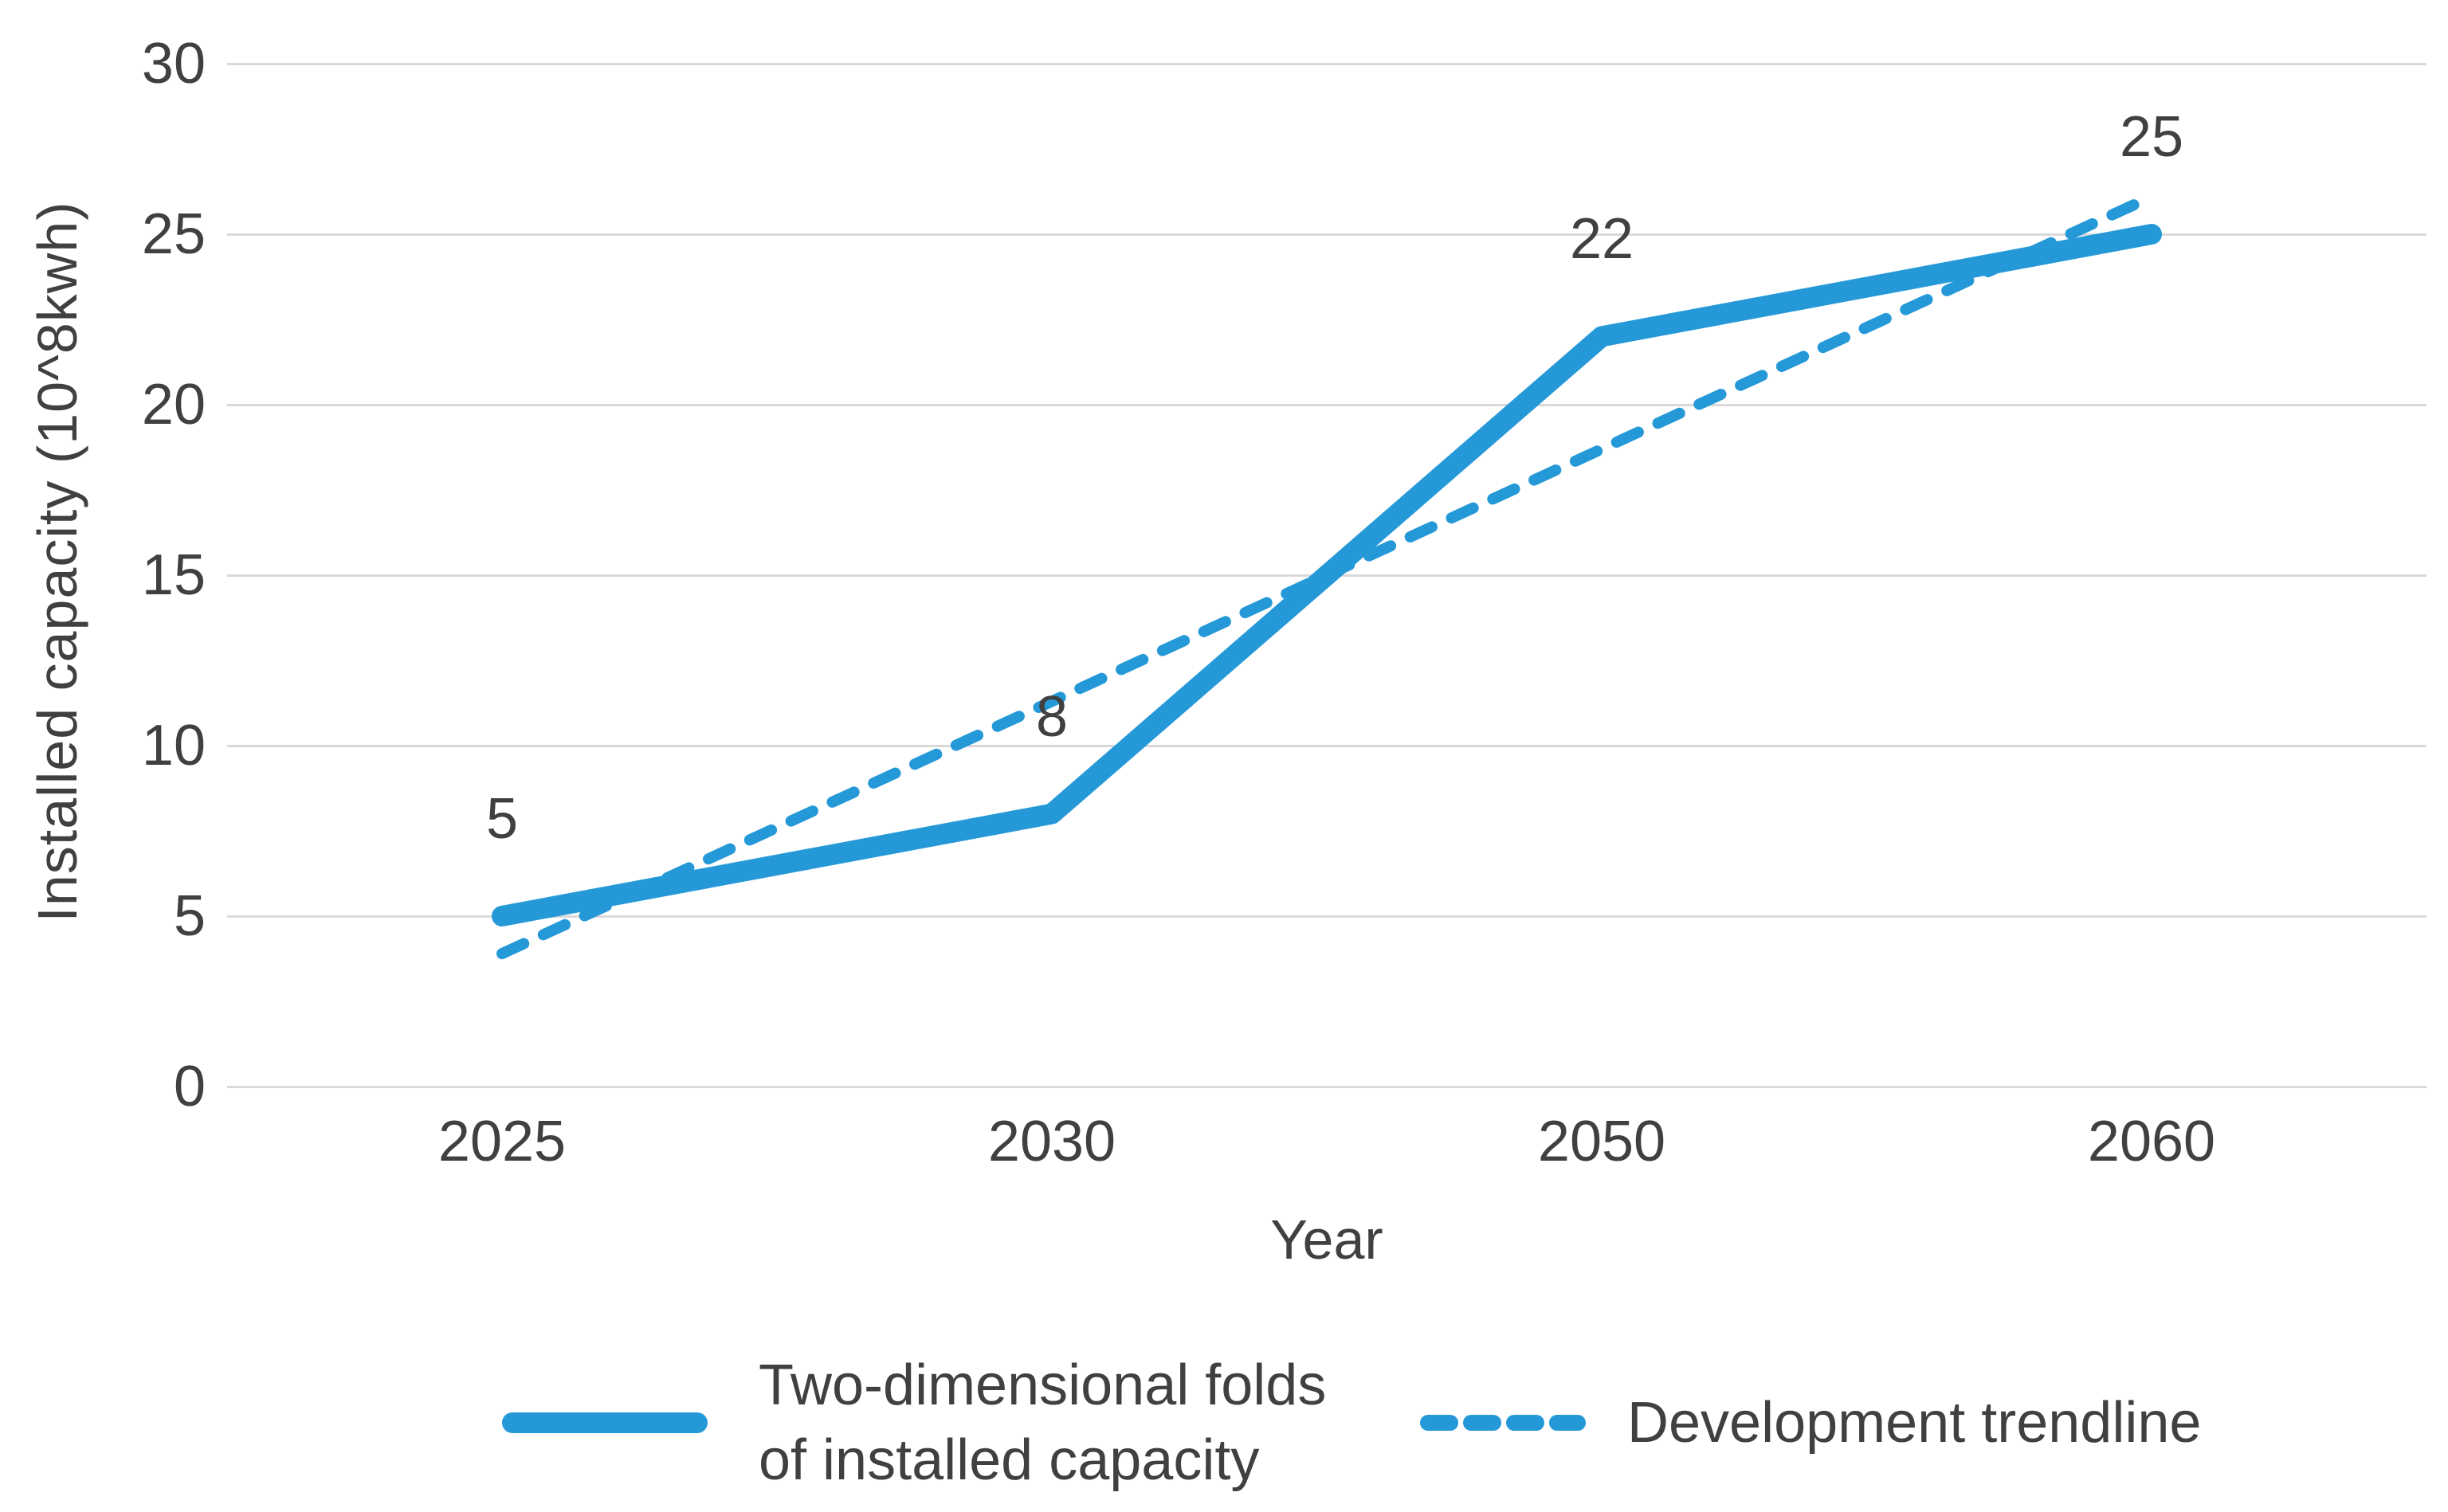 This screenshot has height=1512, width=2448. I want to click on data-label-22: 22, so click(1601, 240).